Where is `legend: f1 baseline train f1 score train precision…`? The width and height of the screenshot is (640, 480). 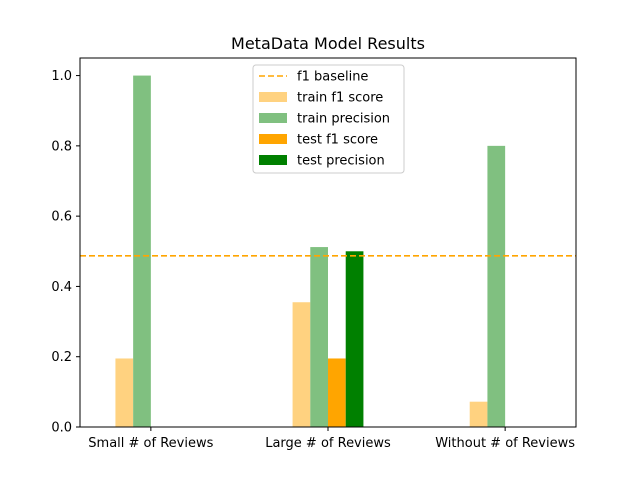
legend: f1 baseline train f1 score train precision… is located at coordinates (328, 119).